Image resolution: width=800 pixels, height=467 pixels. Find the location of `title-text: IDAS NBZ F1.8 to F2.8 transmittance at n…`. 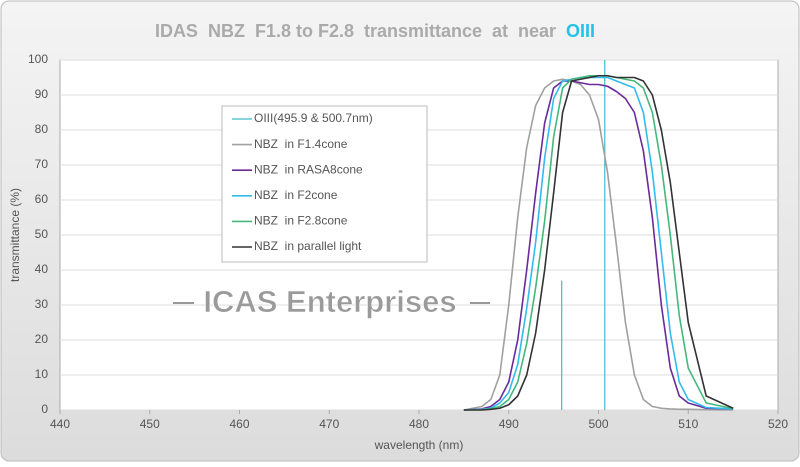

title-text: IDAS NBZ F1.8 to F2.8 transmittance at n… is located at coordinates (355, 31).